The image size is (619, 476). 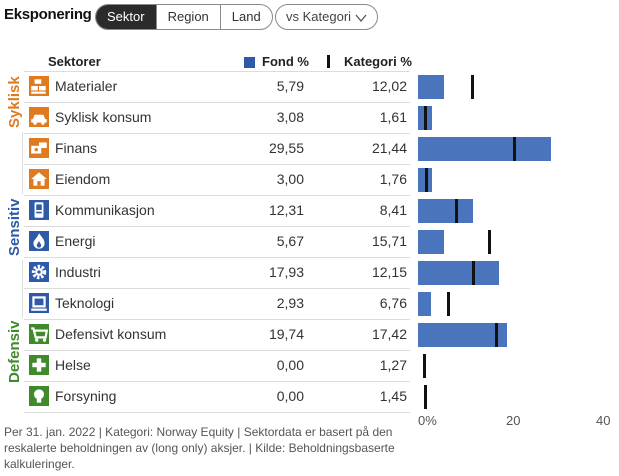 What do you see at coordinates (286, 148) in the screenshot?
I see `fund-value: 29,55` at bounding box center [286, 148].